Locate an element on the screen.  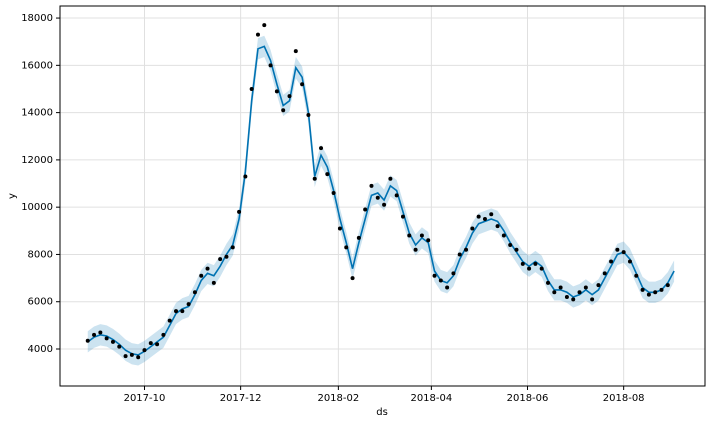
x-axis-label: ds is located at coordinates (382, 412).